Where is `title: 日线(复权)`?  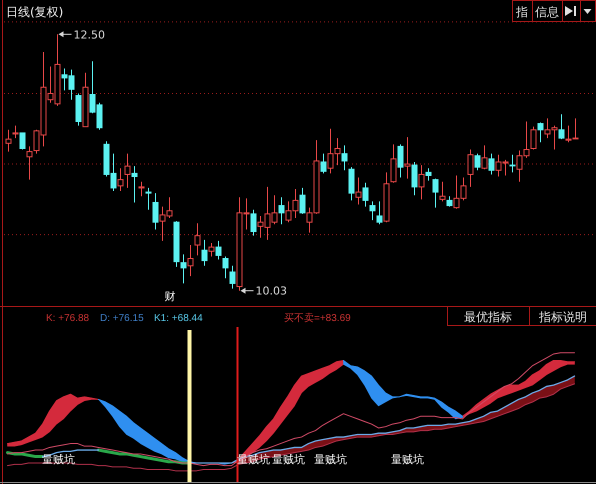 title: 日线(复权) is located at coordinates (35, 12).